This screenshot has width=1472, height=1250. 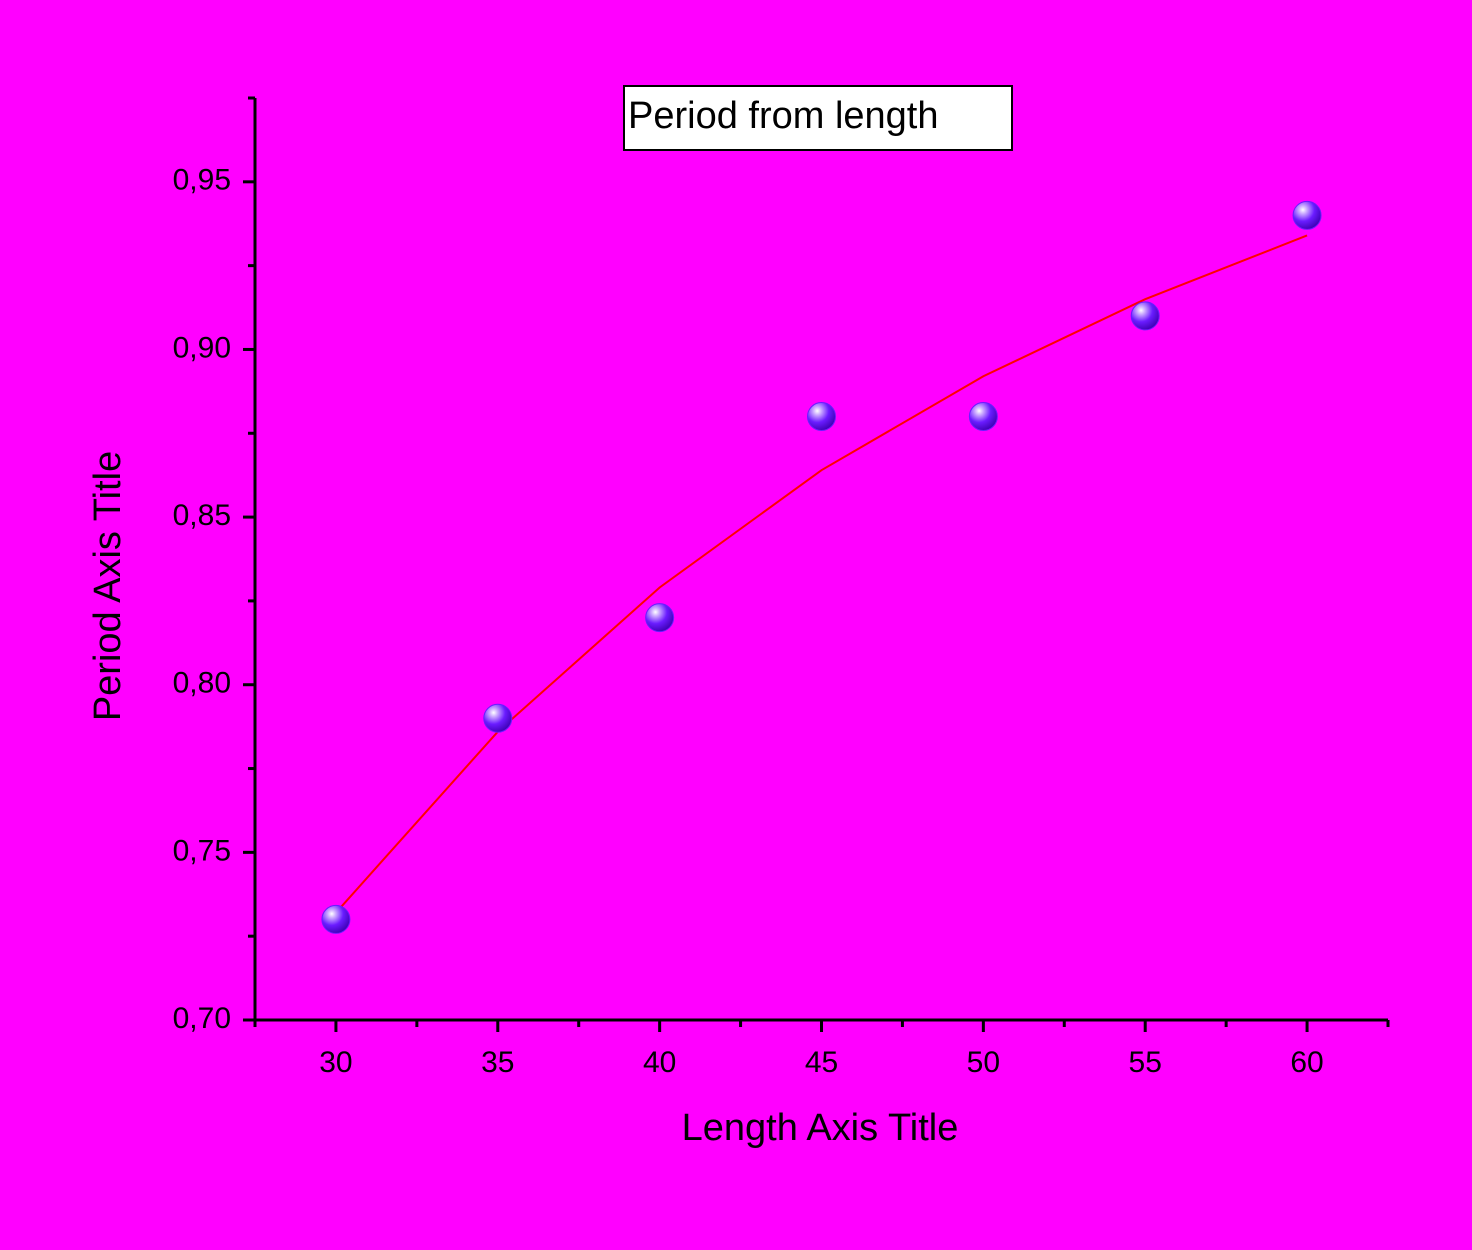 I want to click on y-tick-label: 0,90, so click(x=202, y=347).